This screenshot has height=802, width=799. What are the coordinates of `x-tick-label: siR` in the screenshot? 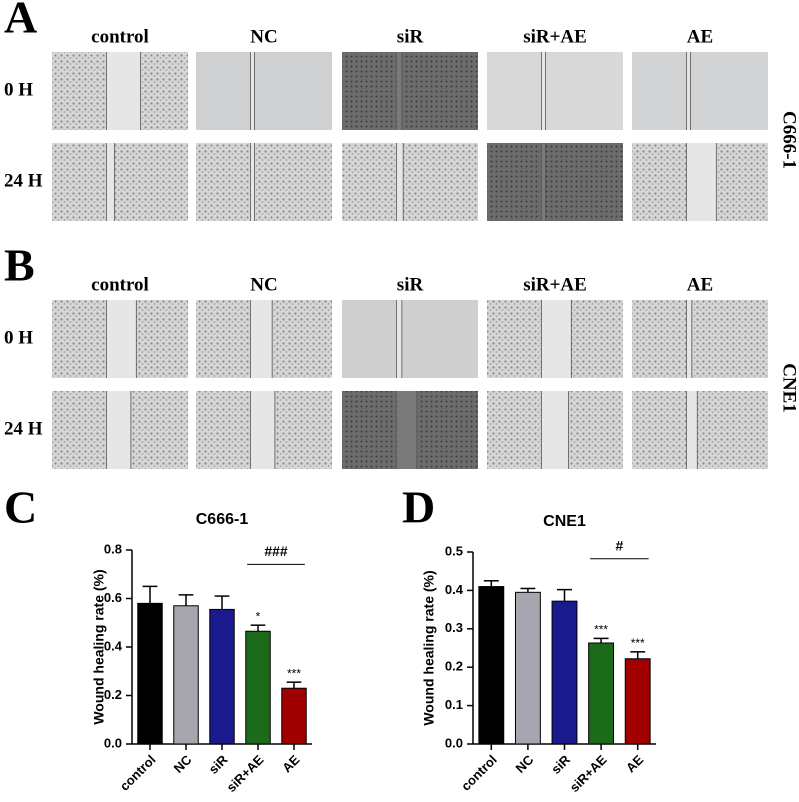 It's located at (560, 764).